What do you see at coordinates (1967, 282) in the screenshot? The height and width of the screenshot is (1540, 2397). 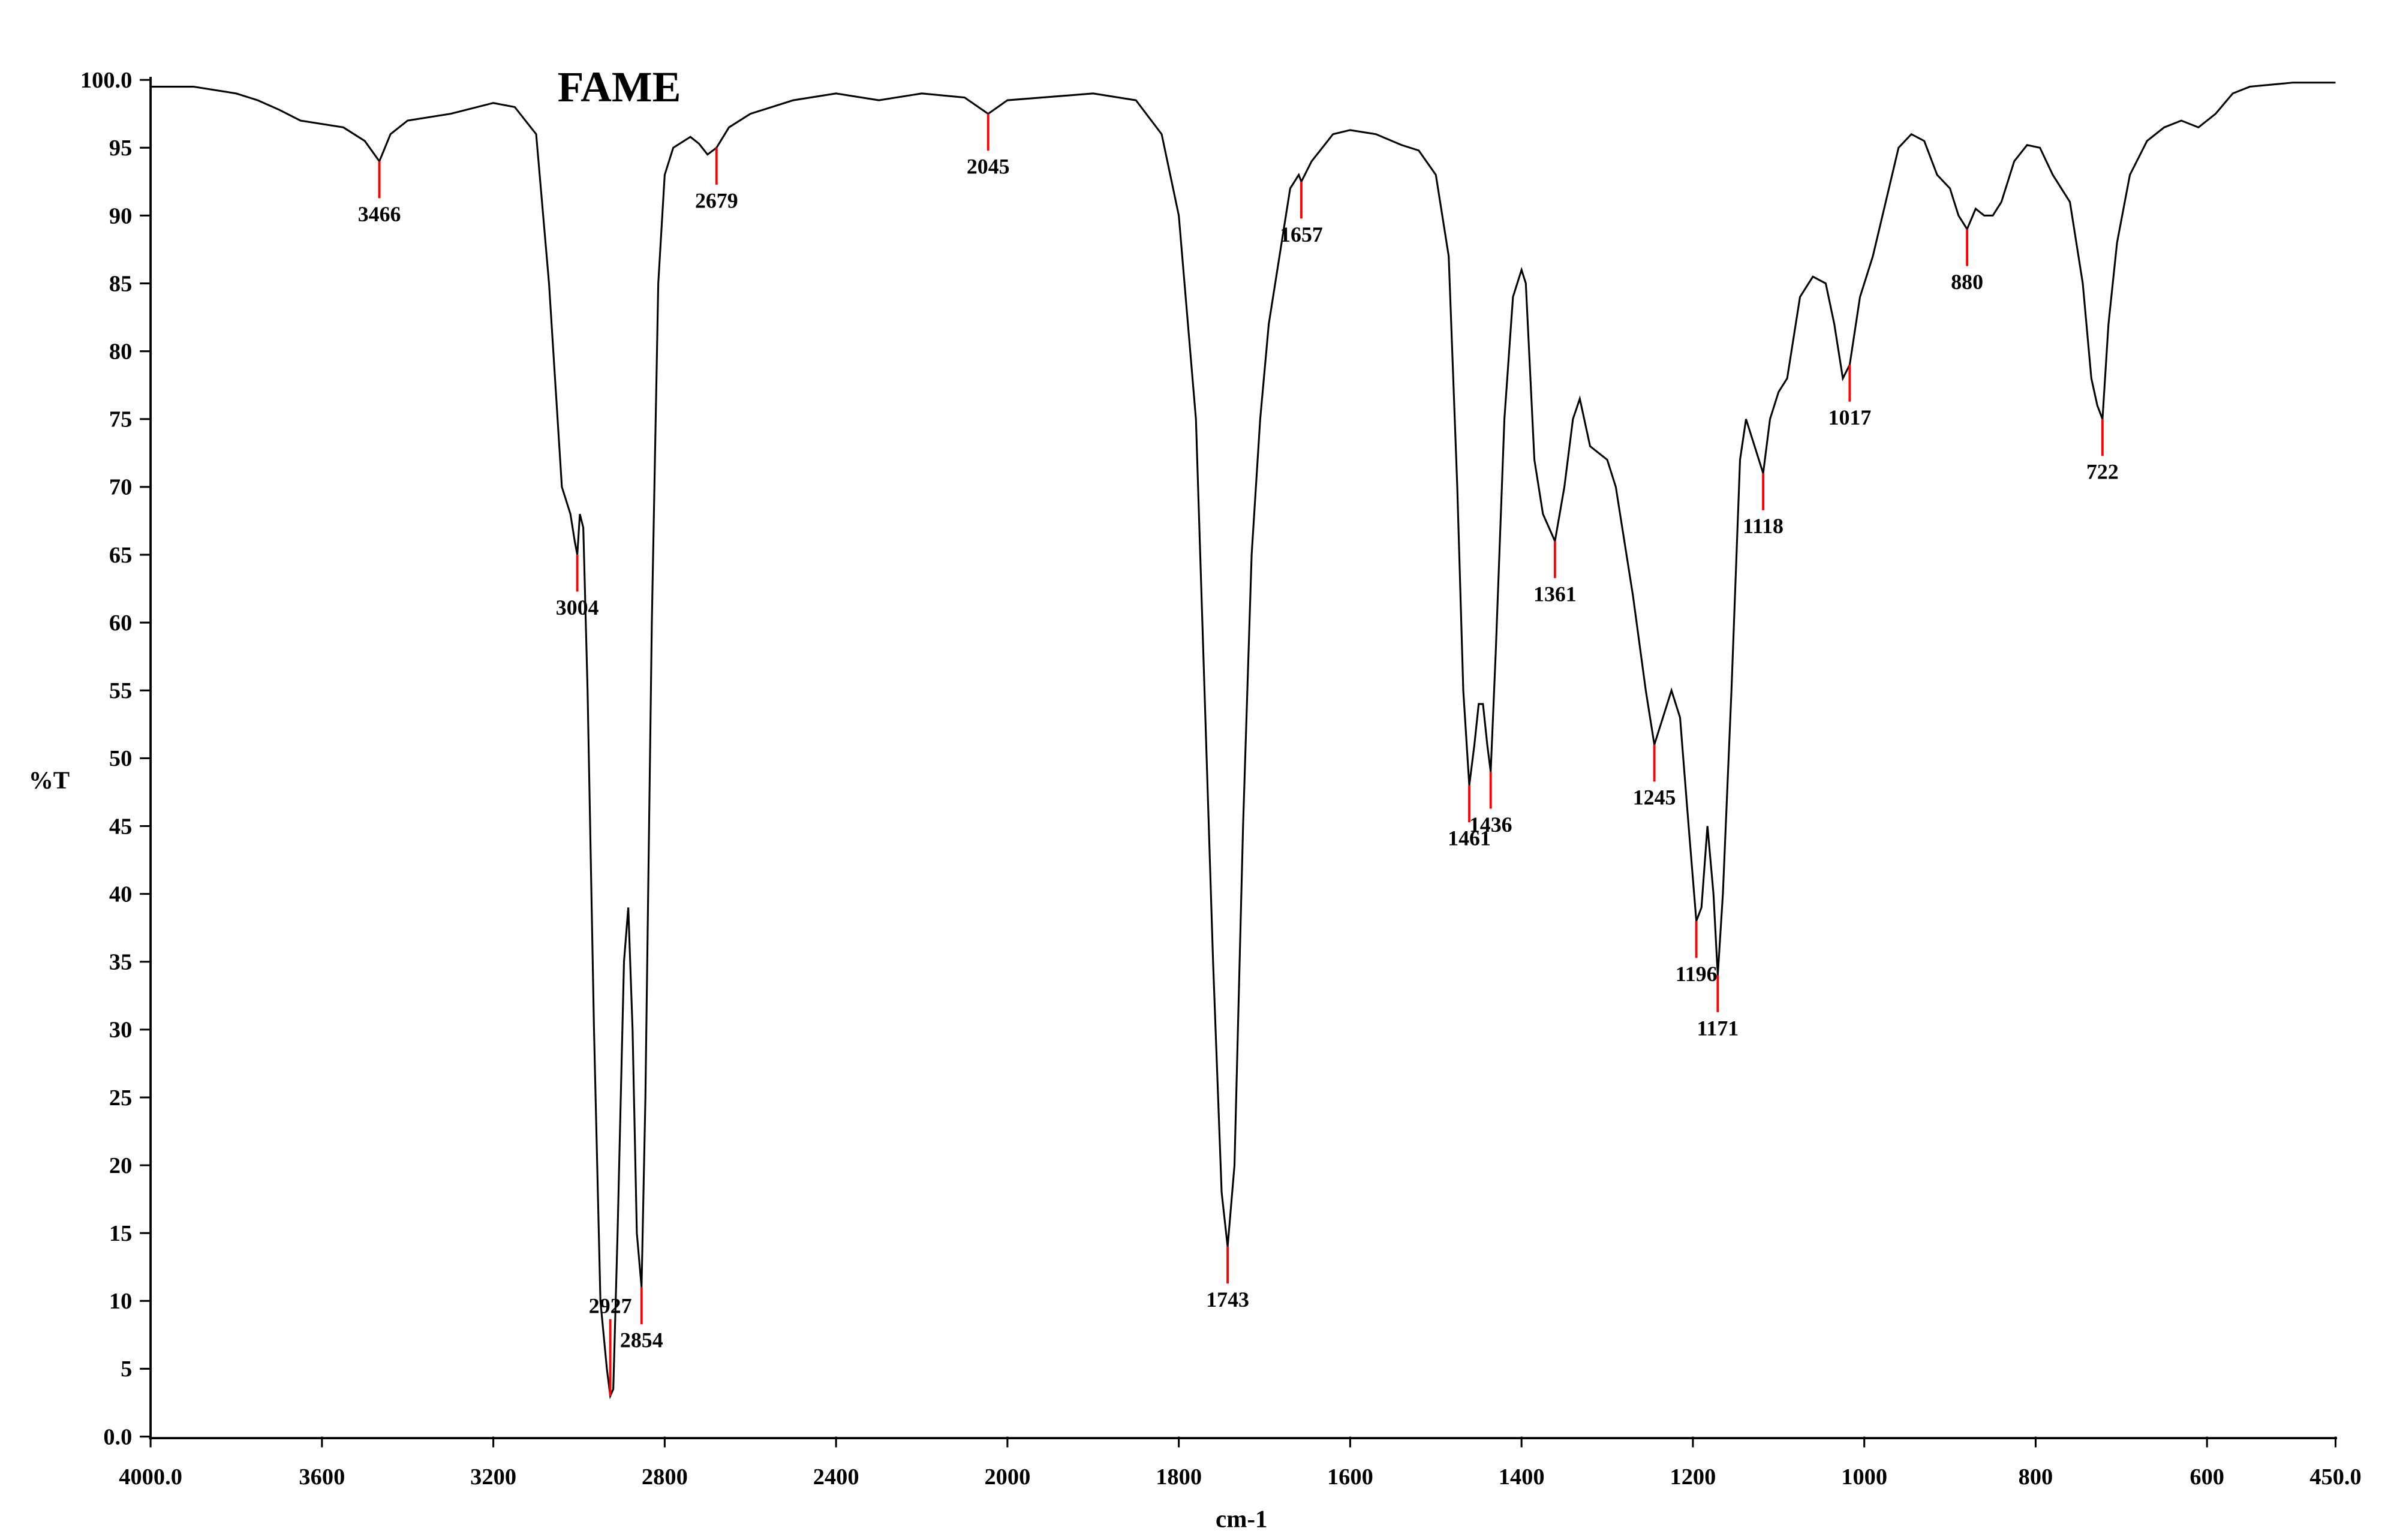 I see `peak-label: 880` at bounding box center [1967, 282].